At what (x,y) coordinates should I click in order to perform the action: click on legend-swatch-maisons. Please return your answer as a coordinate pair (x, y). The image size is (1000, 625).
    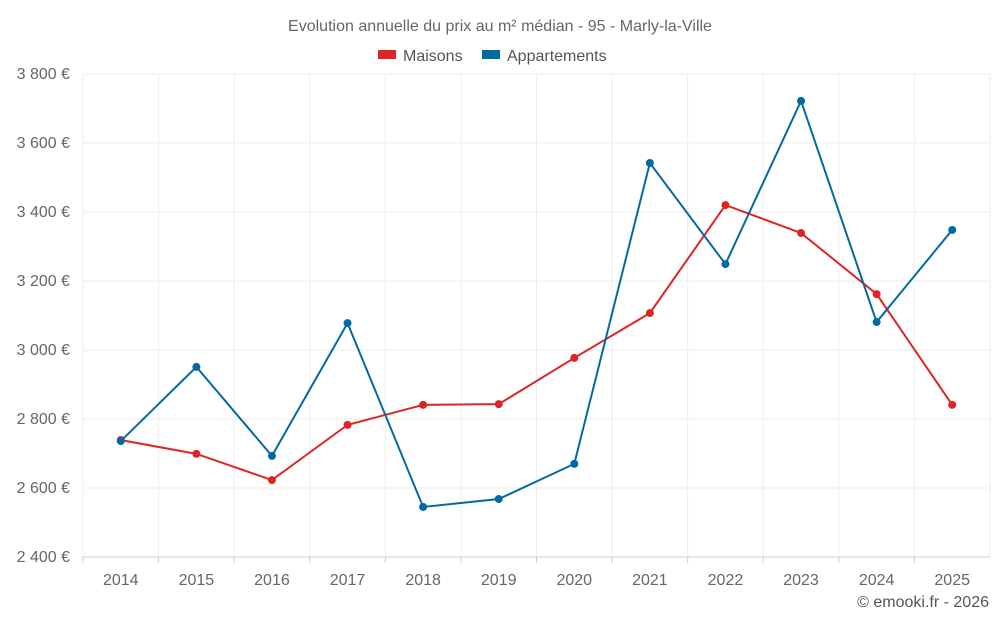
    Looking at the image, I should click on (387, 54).